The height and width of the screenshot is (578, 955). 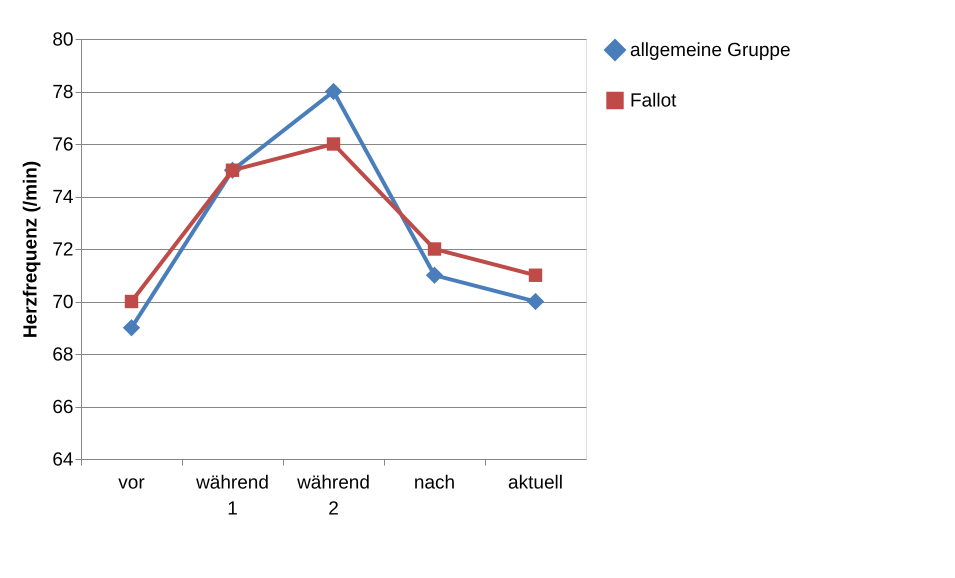 I want to click on y-tick-label: 78, so click(x=63, y=92).